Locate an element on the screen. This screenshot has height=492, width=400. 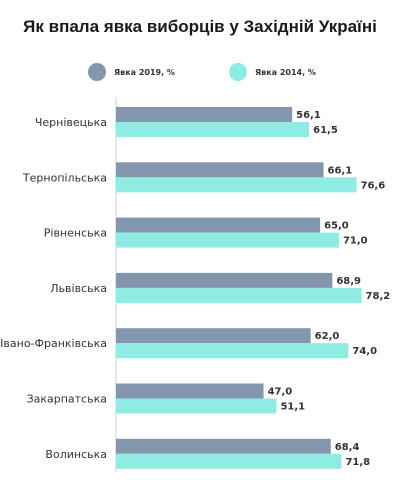
category-label: Волинська is located at coordinates (76, 454).